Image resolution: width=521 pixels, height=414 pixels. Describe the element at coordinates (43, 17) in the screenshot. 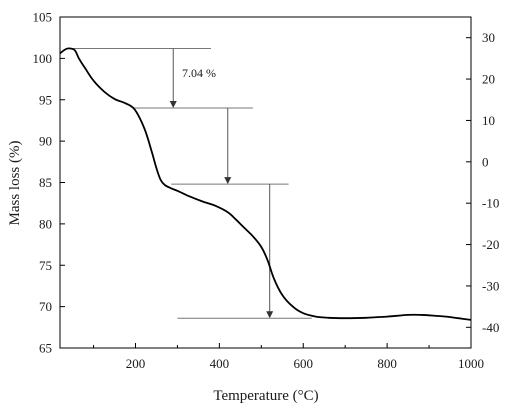

I see `y-tick-label: 105` at that location.